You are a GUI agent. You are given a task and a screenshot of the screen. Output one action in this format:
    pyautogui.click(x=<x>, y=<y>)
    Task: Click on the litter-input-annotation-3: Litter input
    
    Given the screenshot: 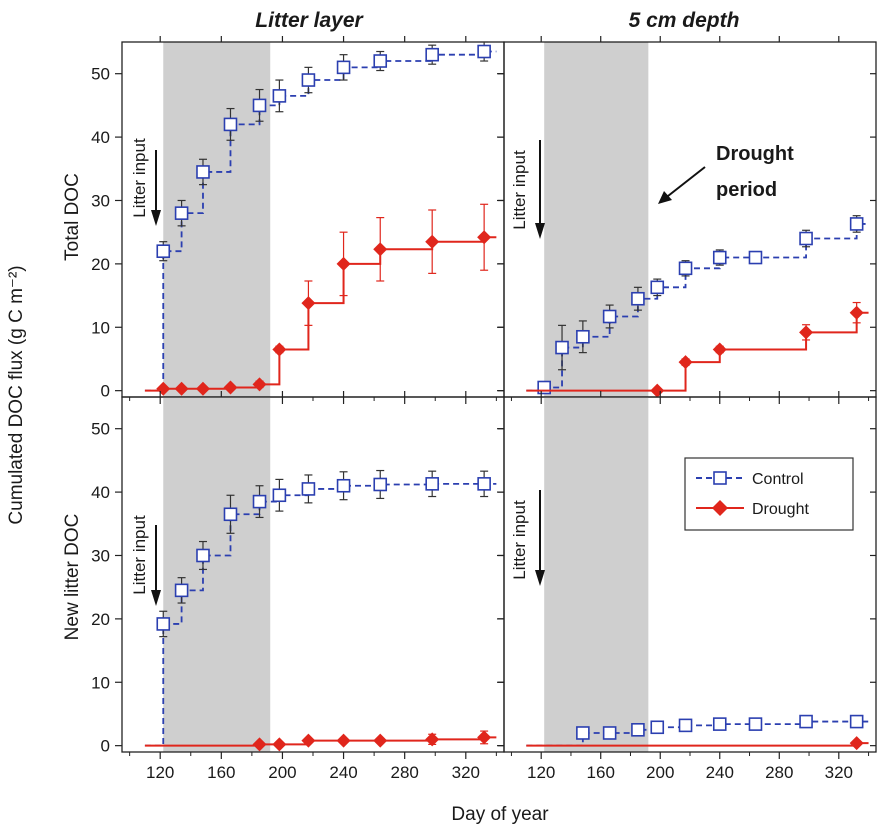 What is the action you would take?
    pyautogui.click(x=145, y=560)
    